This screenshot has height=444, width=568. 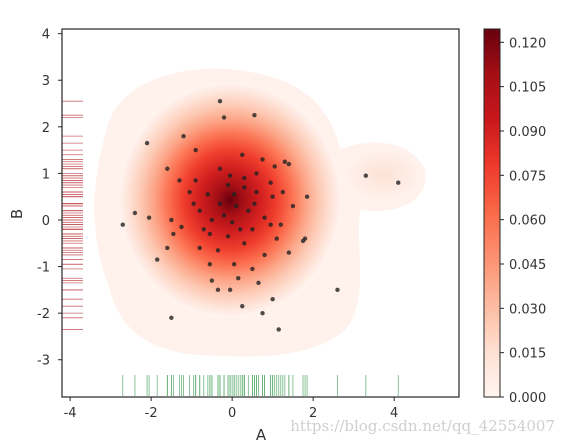 I want to click on colorbar-tick-label: 0.030, so click(x=527, y=309).